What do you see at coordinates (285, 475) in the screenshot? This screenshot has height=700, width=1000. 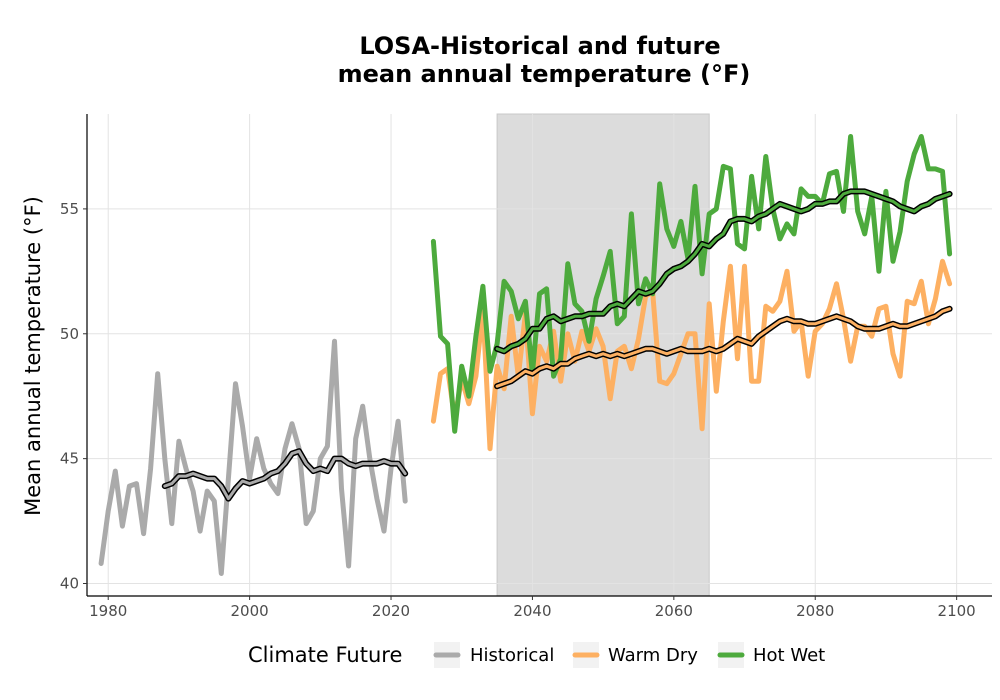 I see `series-line-historical-smoothed` at bounding box center [285, 475].